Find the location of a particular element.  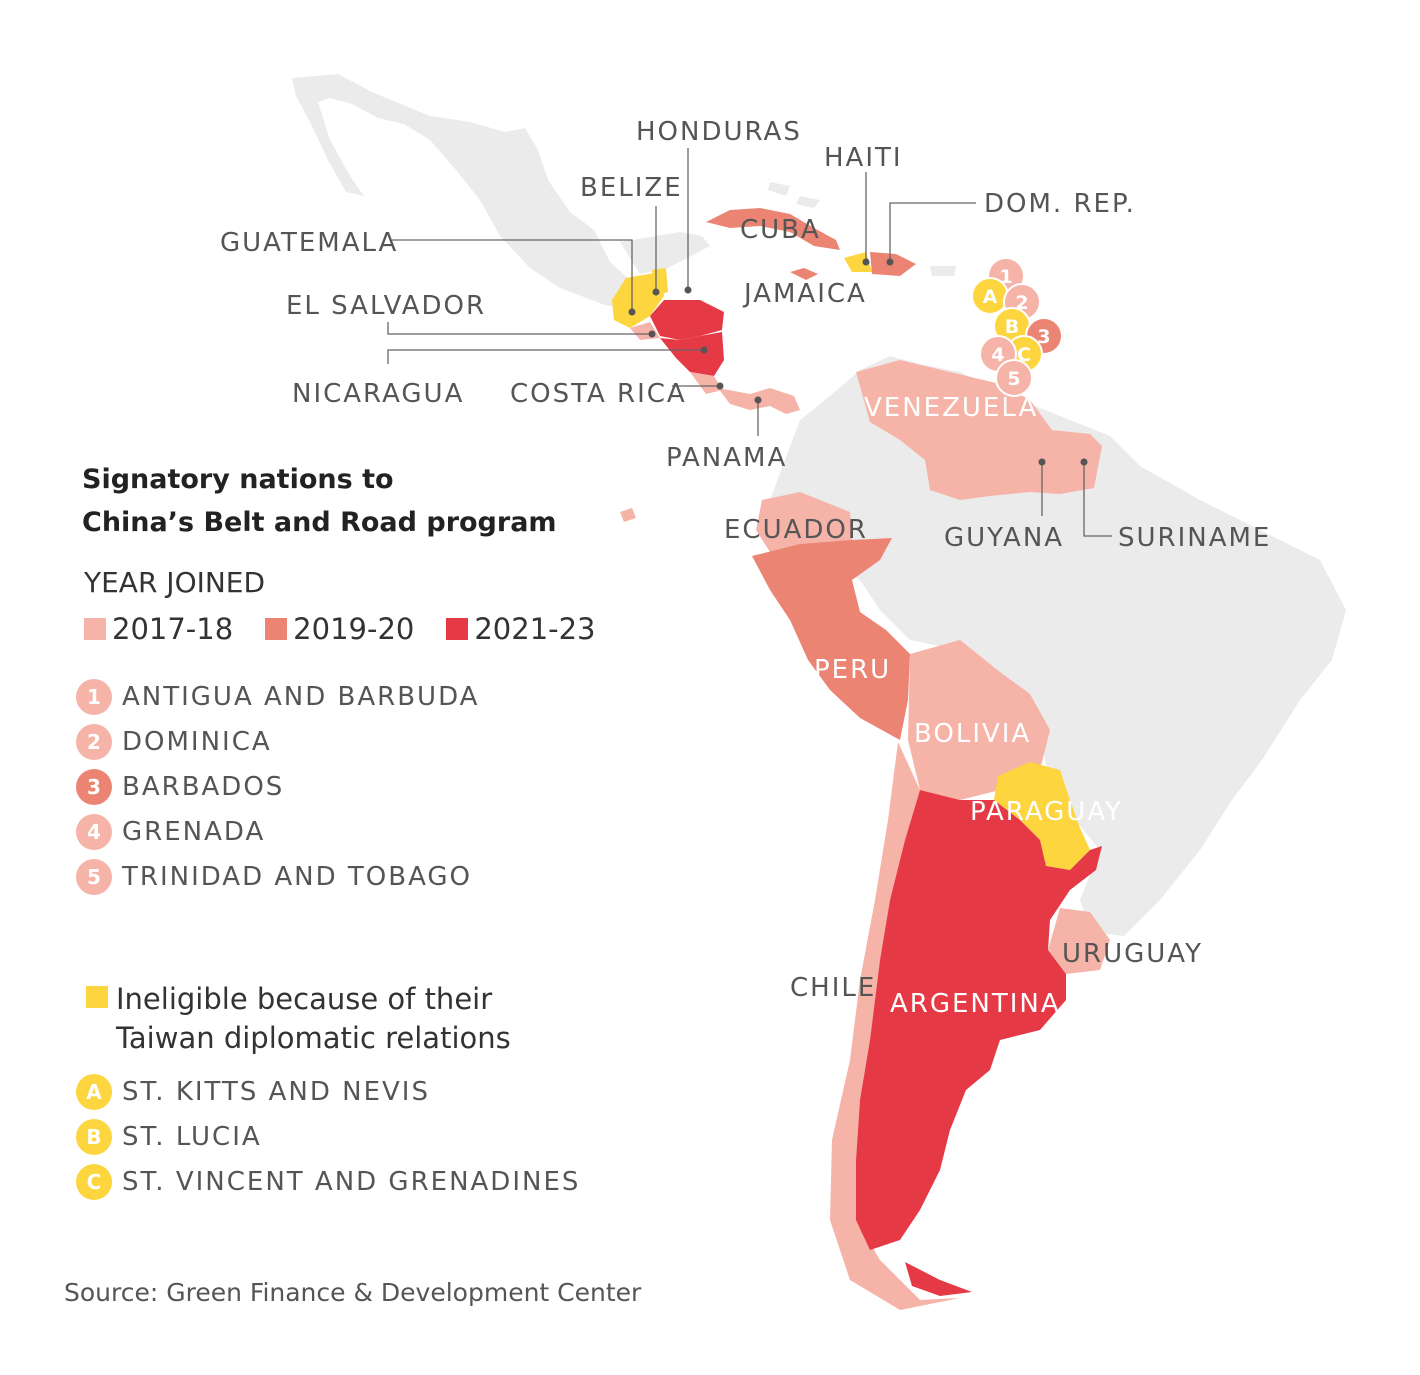

svg-text: B is located at coordinates (1012, 327).